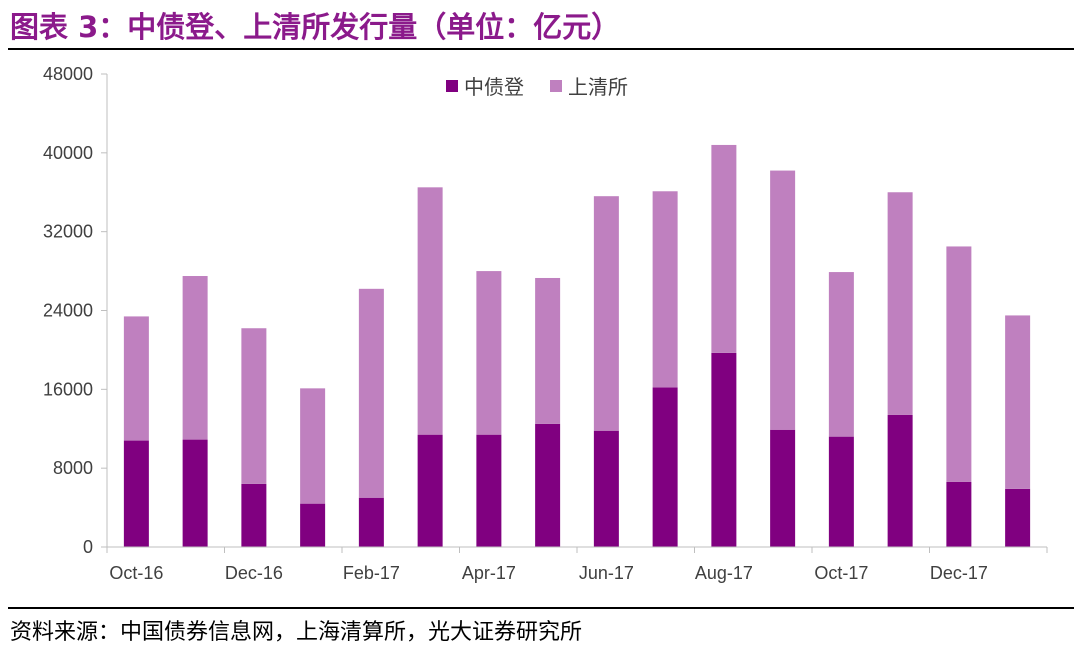  I want to click on legend-swatch-series1, so click(452, 86).